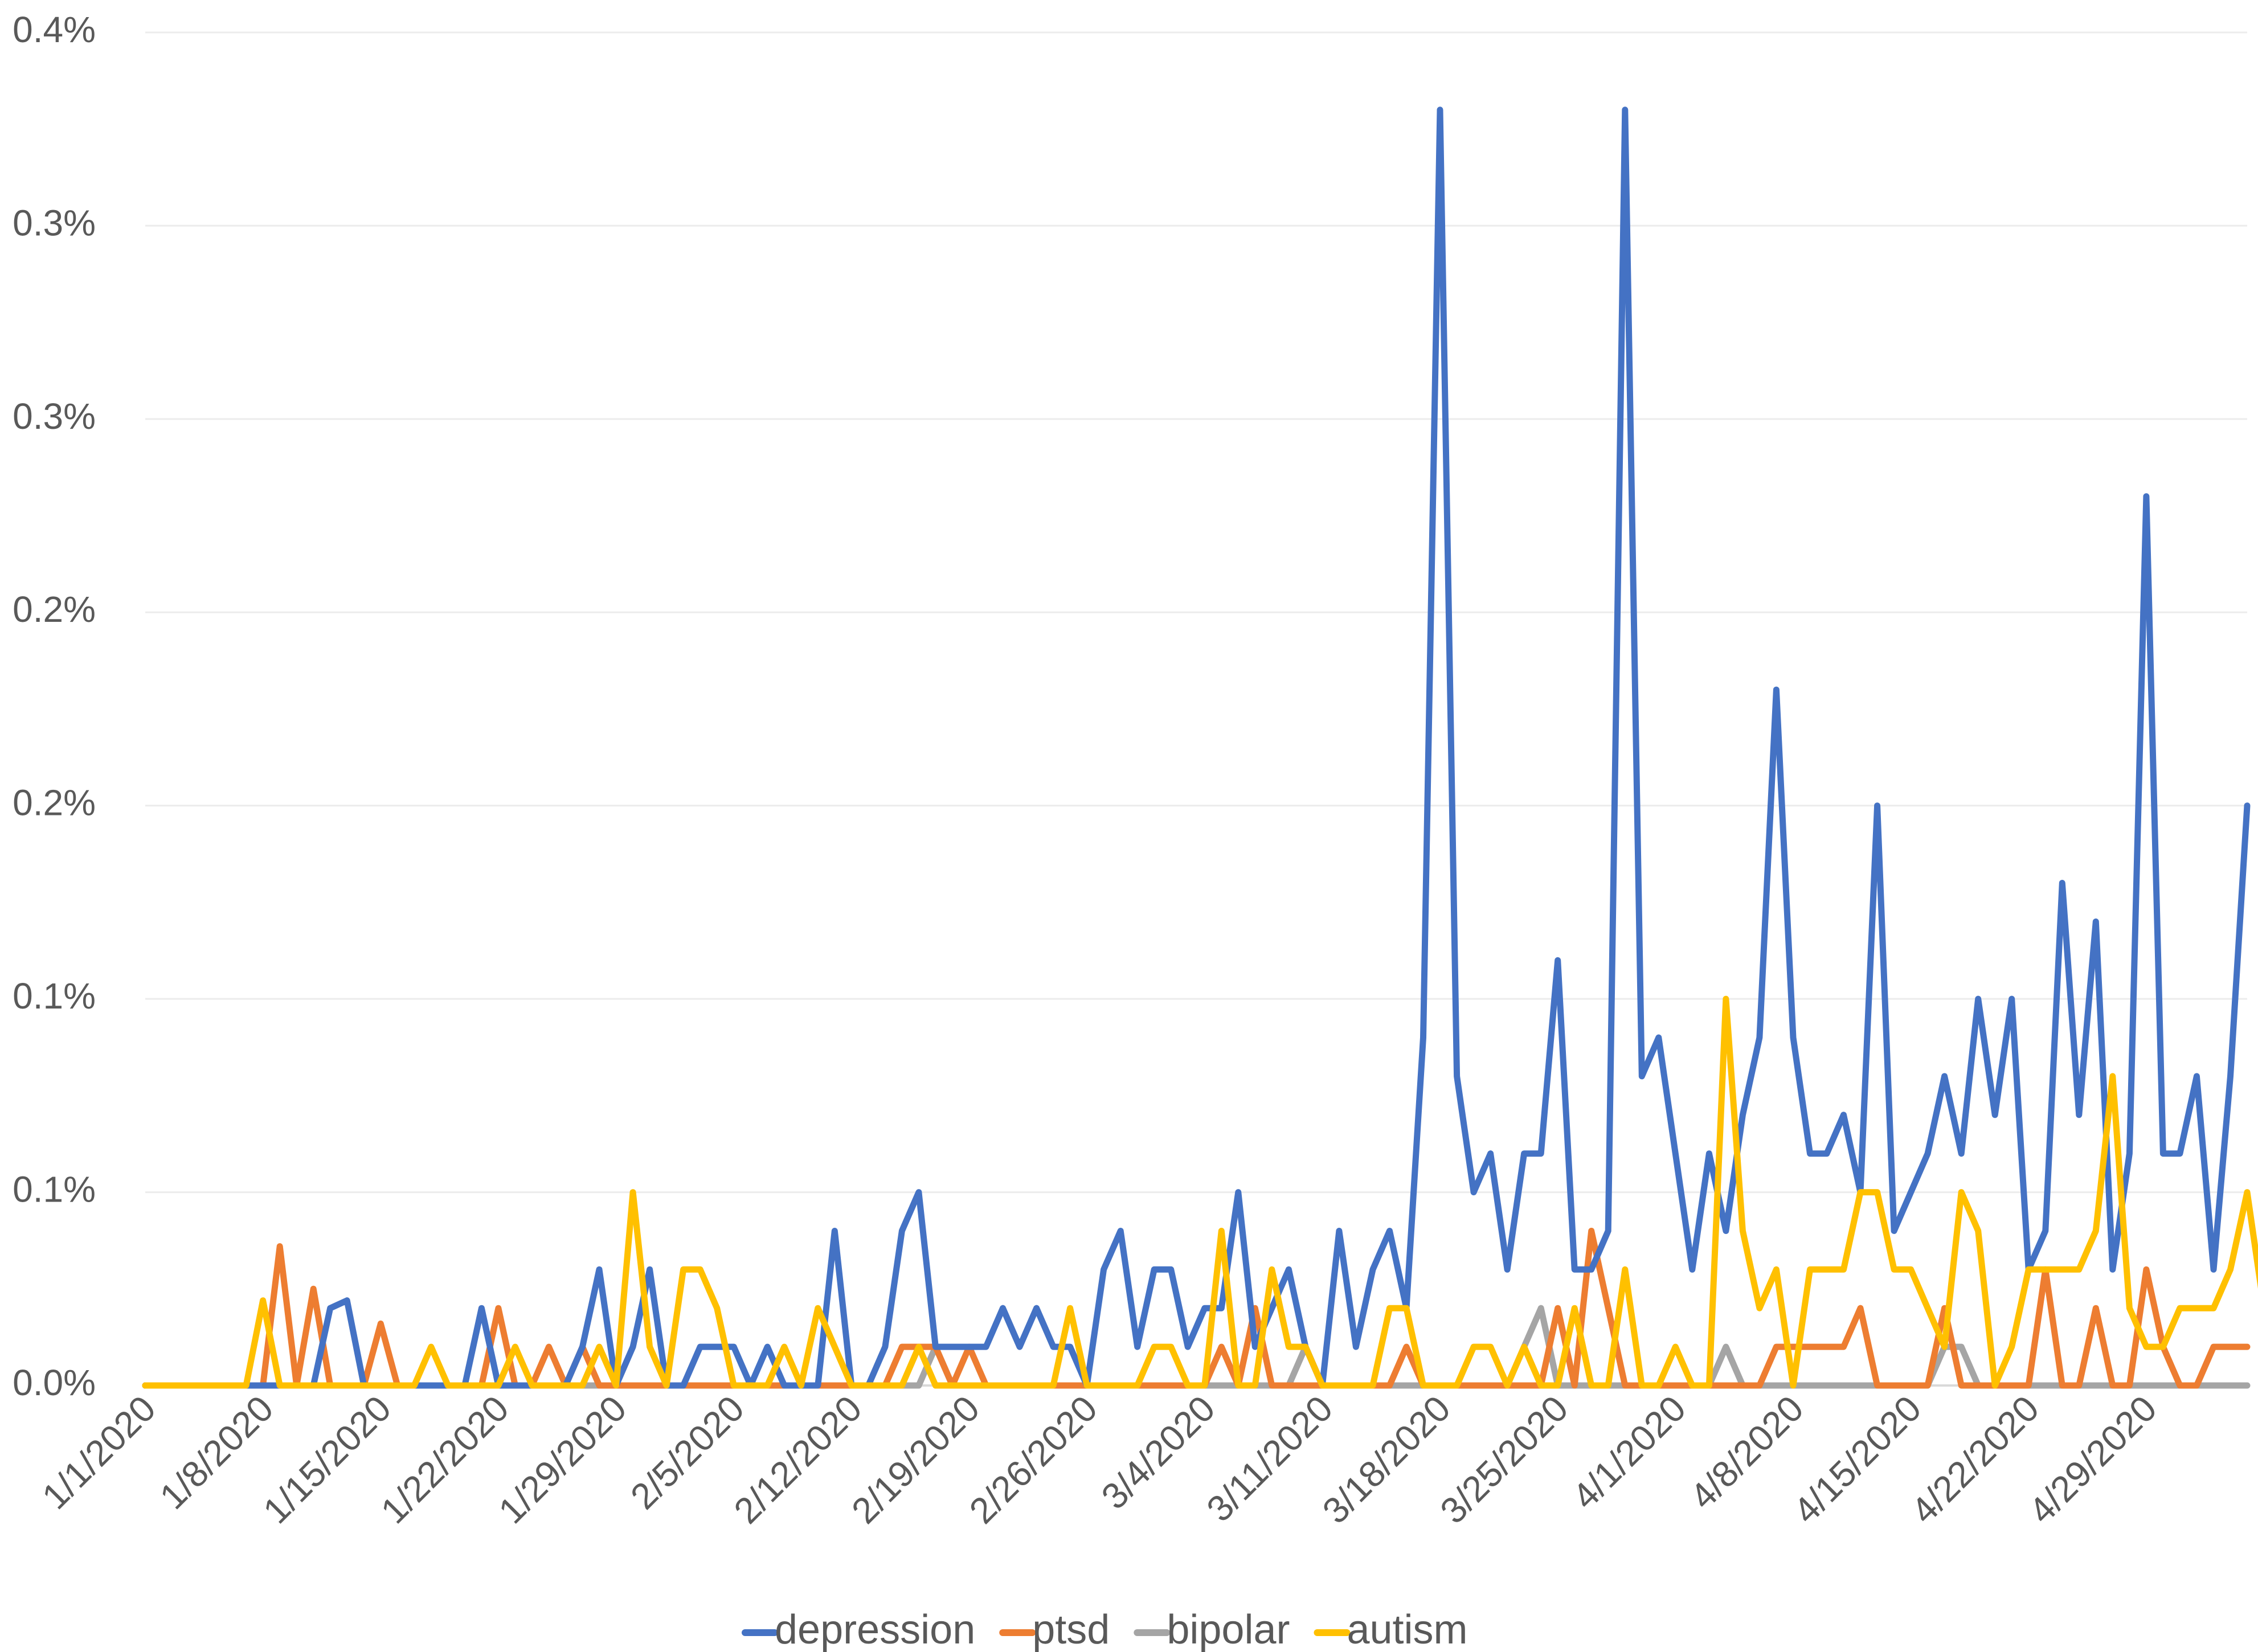 The image size is (2258, 1652). Describe the element at coordinates (327, 1459) in the screenshot. I see `x-tick-label: 1/15/2020` at that location.